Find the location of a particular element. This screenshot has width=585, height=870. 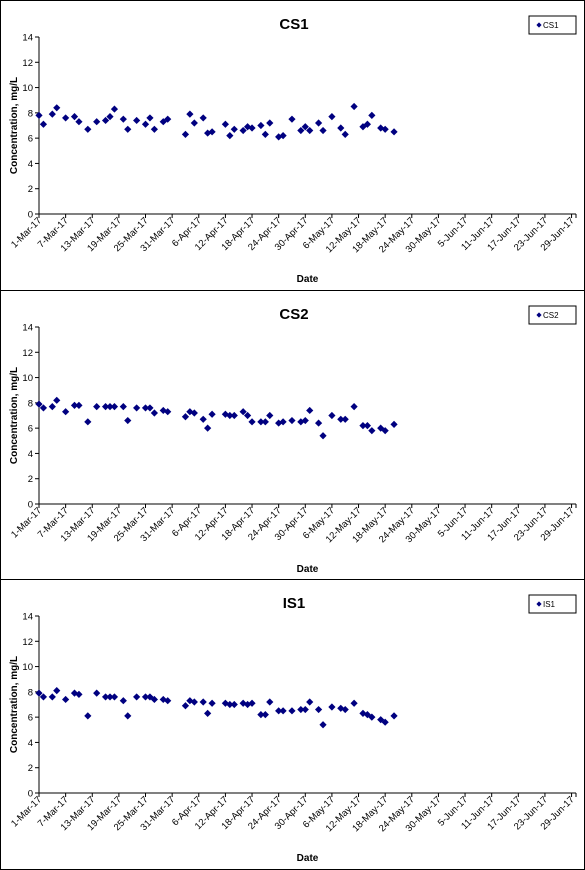

y-axis-label: Concentration, mg/L is located at coordinates (14, 125).